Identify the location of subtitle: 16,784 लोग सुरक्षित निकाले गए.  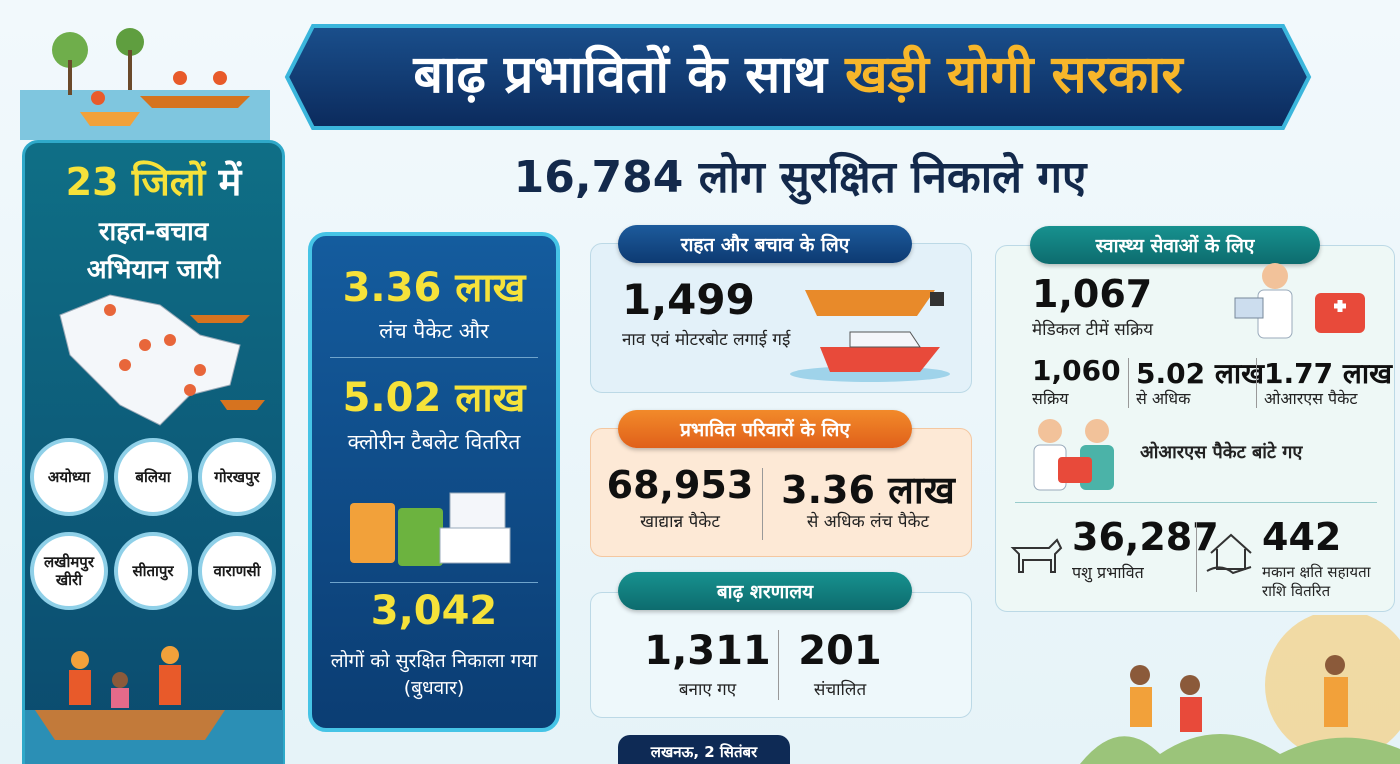
(800, 177).